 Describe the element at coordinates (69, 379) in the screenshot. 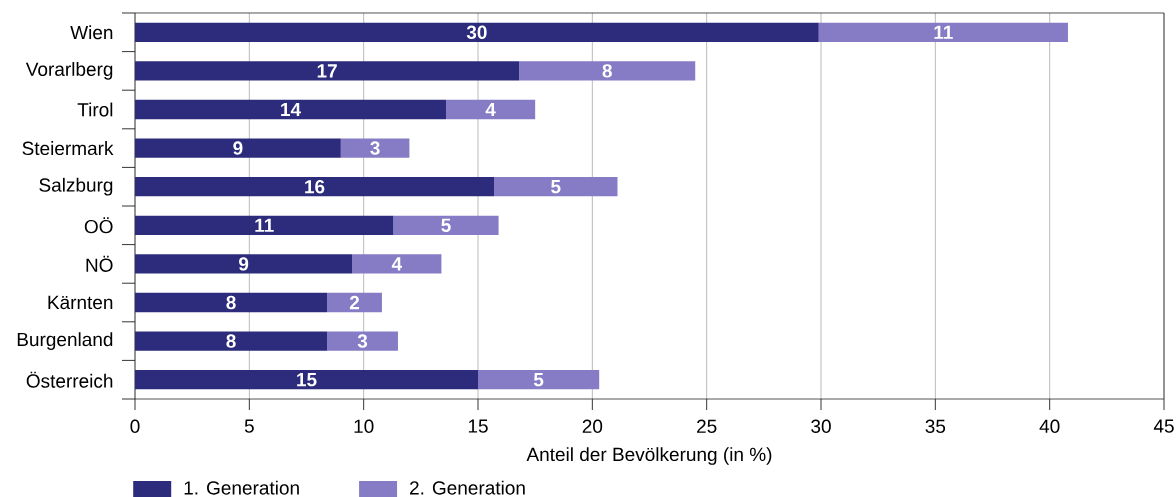

I see `y-tick-label: Österreich` at that location.